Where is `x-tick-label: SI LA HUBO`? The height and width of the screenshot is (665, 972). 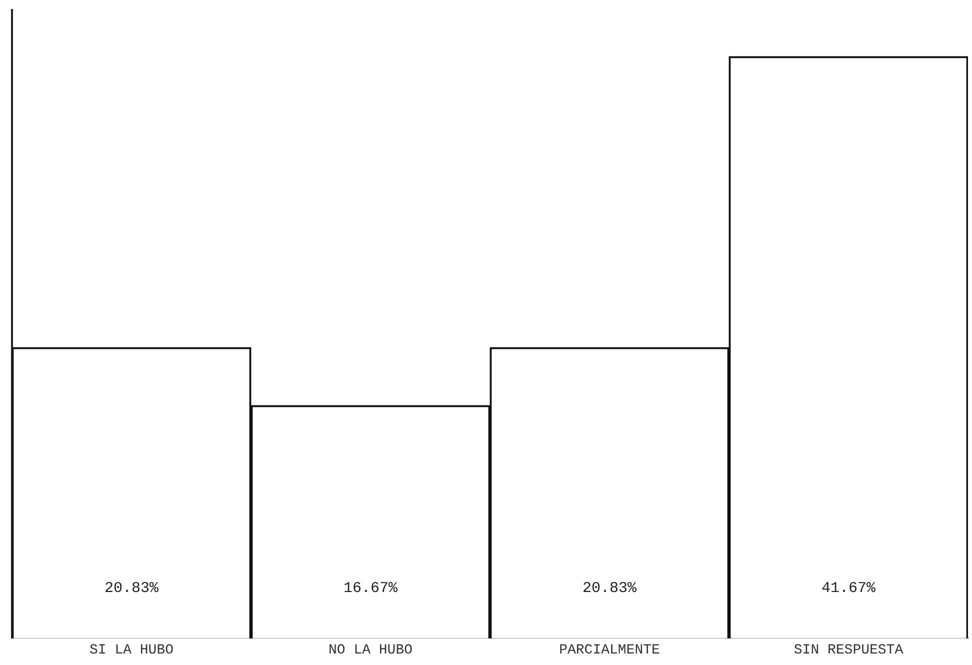 x-tick-label: SI LA HUBO is located at coordinates (131, 650).